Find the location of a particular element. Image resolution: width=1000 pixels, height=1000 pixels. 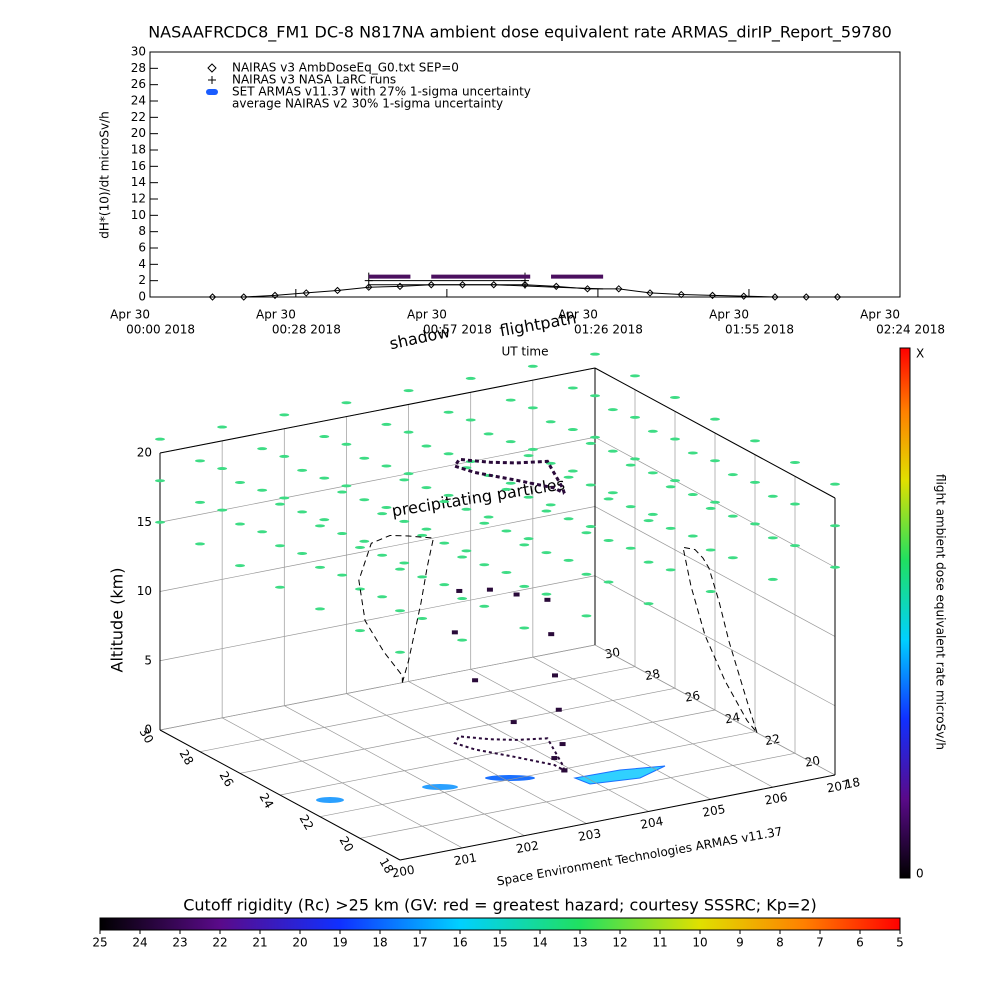

shadow-floor is located at coordinates (509, 753).